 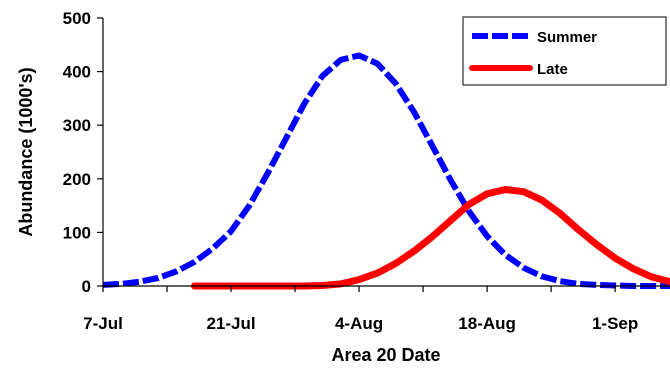 I want to click on x-tick-label: 1-Sep, so click(x=615, y=323).